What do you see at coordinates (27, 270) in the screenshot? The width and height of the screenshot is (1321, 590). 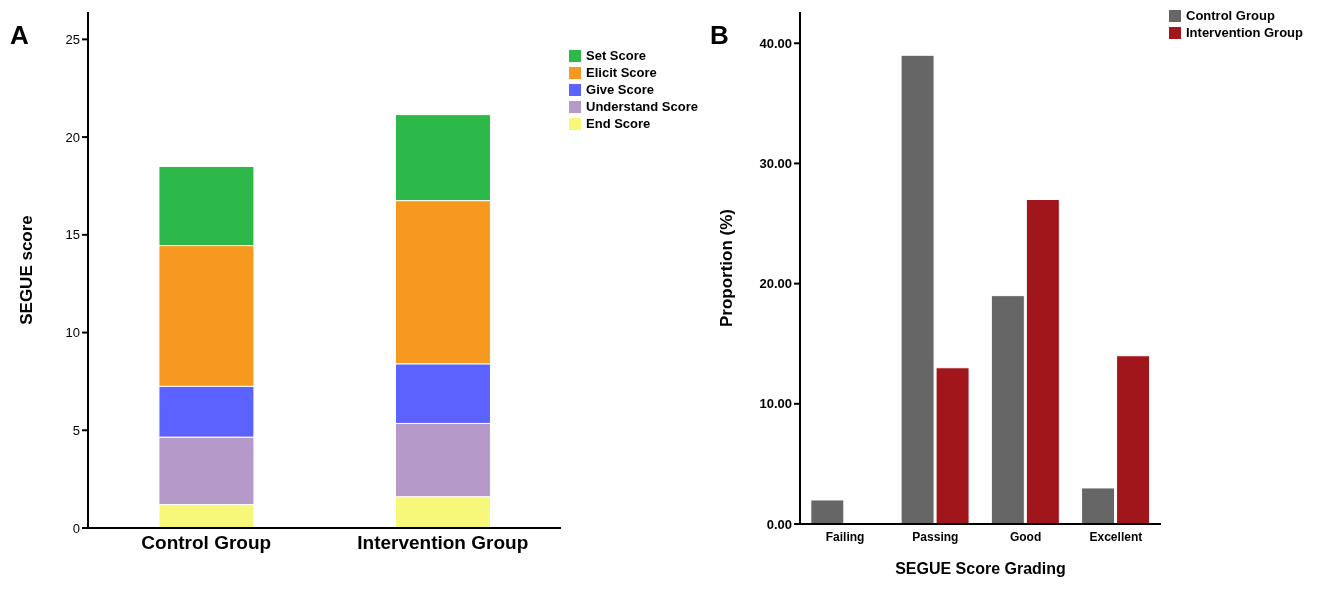 I see `y-axis-title: SEGUE score` at bounding box center [27, 270].